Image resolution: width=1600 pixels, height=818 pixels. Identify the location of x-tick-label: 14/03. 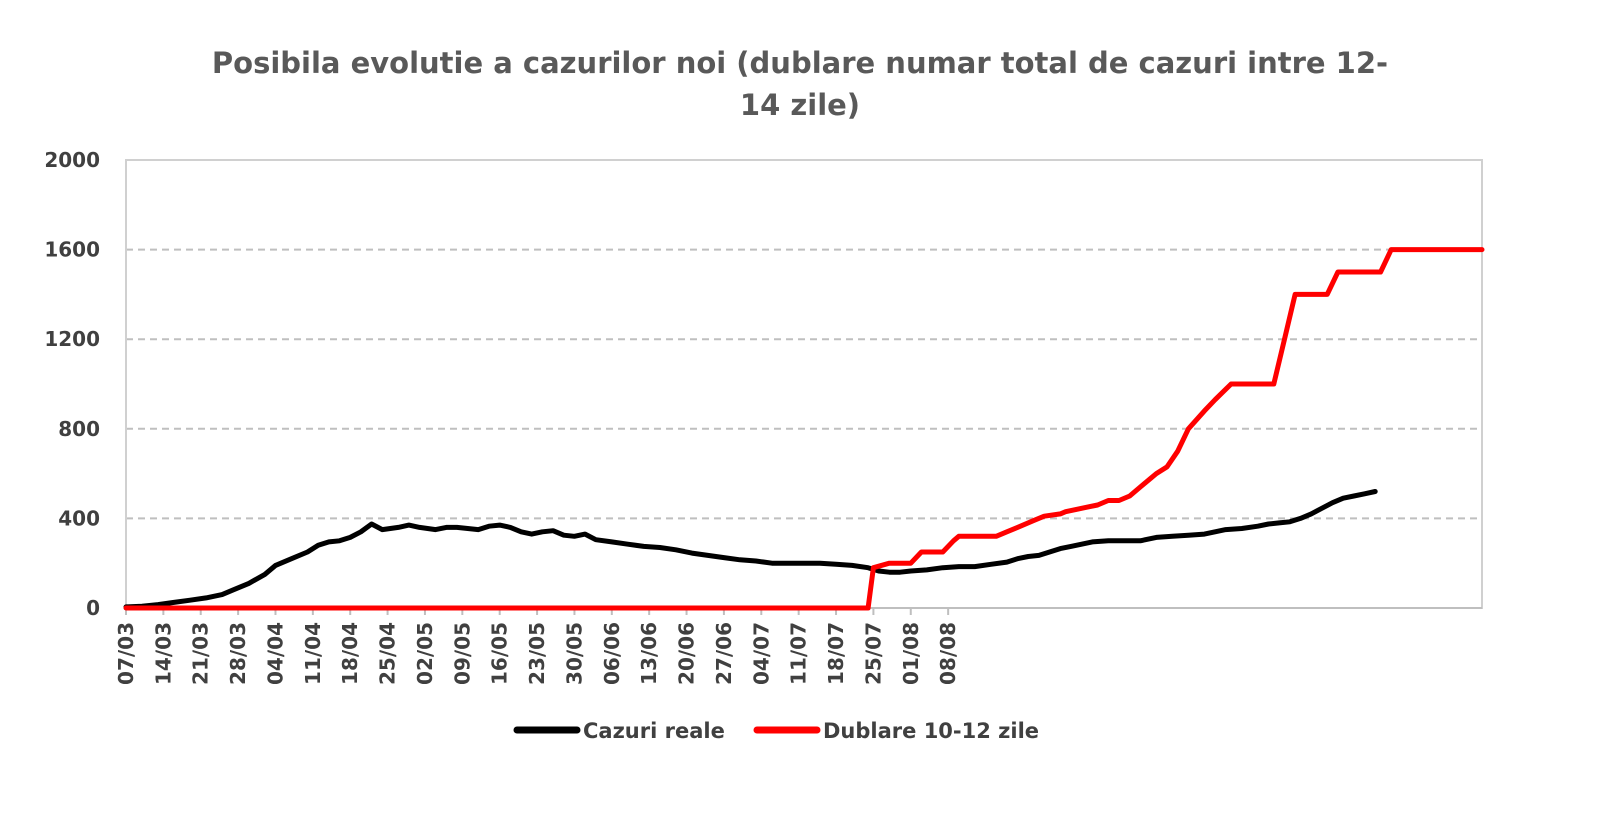
(163, 653).